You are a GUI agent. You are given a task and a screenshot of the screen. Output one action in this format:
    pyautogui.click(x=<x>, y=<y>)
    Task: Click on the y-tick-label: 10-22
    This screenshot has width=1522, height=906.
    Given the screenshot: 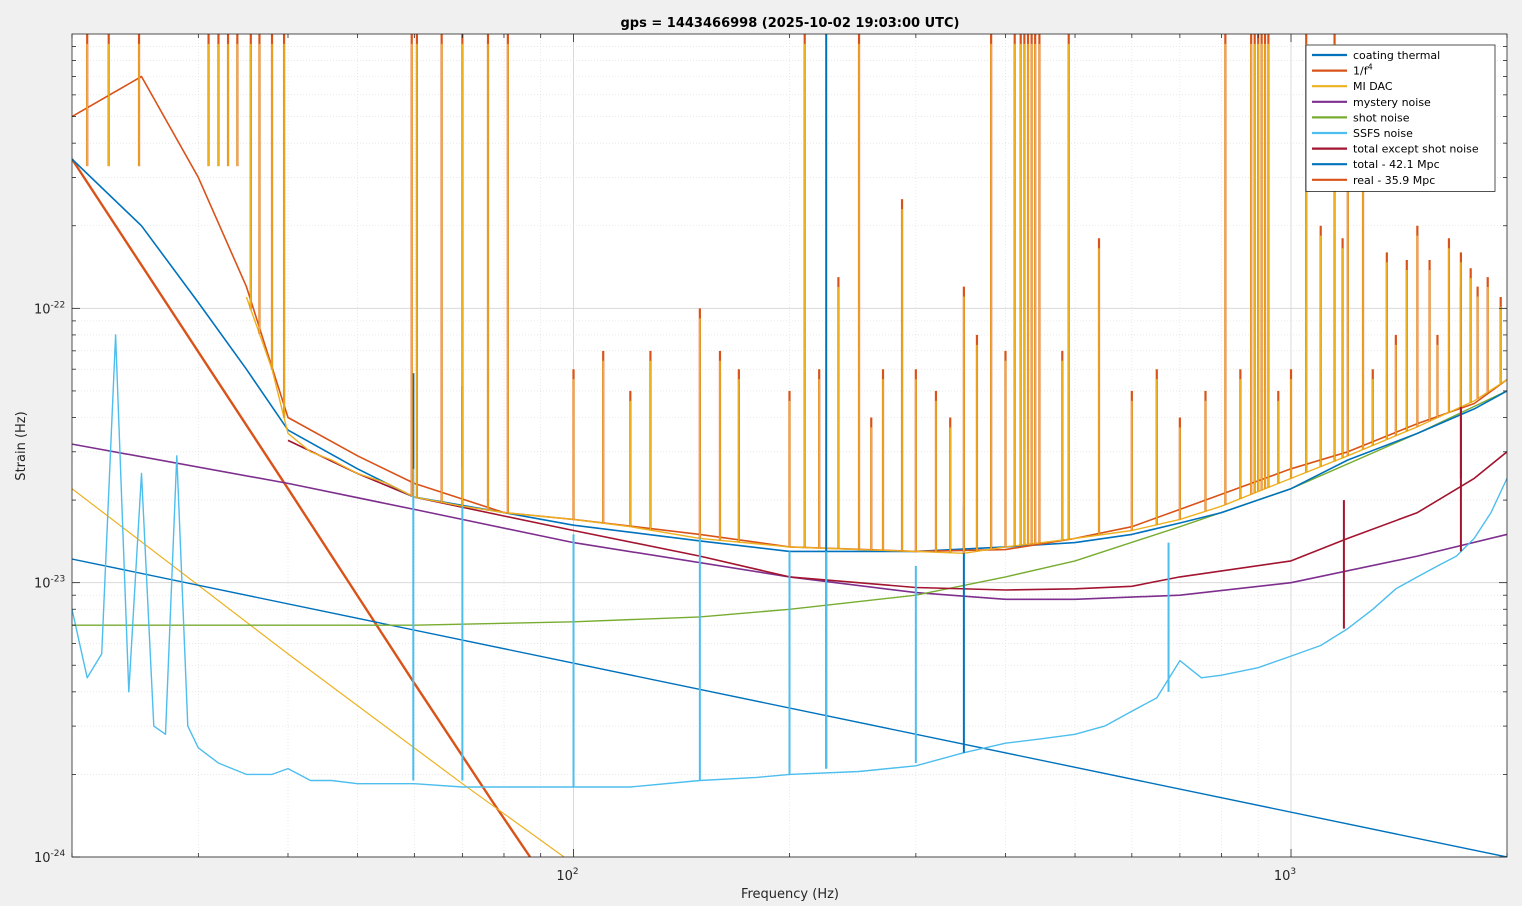 What is the action you would take?
    pyautogui.click(x=49, y=308)
    